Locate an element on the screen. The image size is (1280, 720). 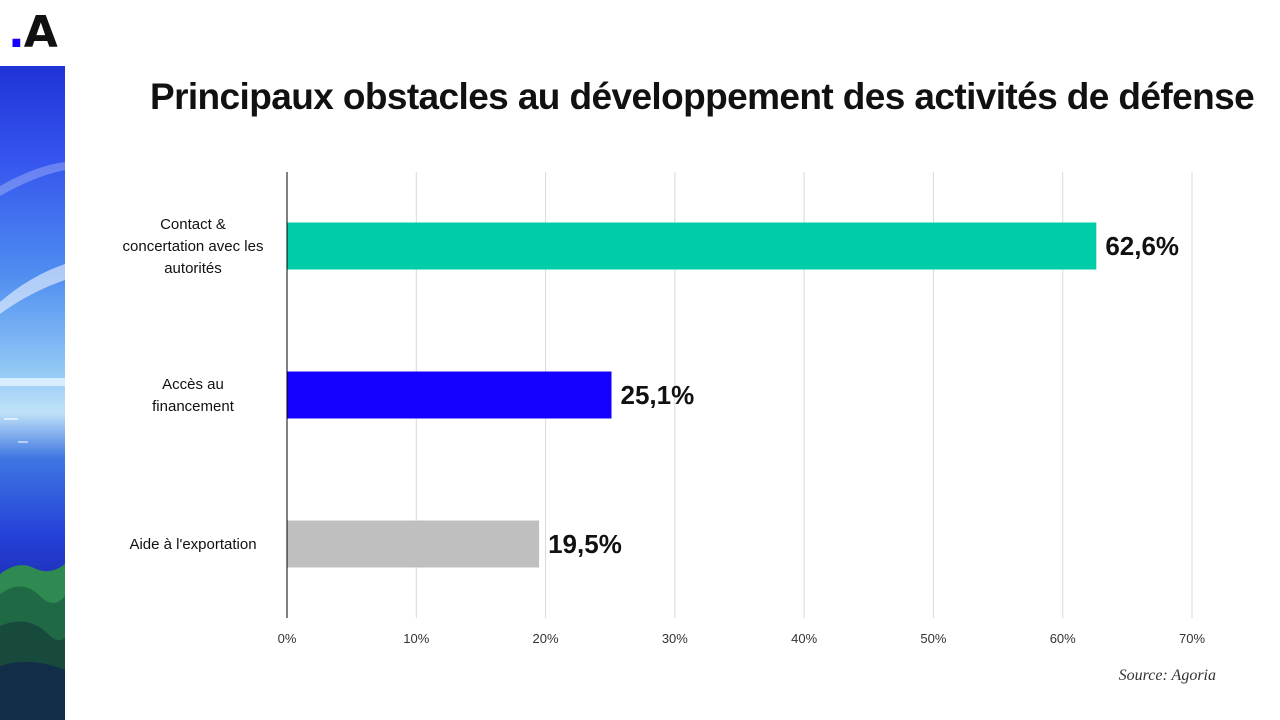
source-note: Source: Agoria is located at coordinates (1167, 675).